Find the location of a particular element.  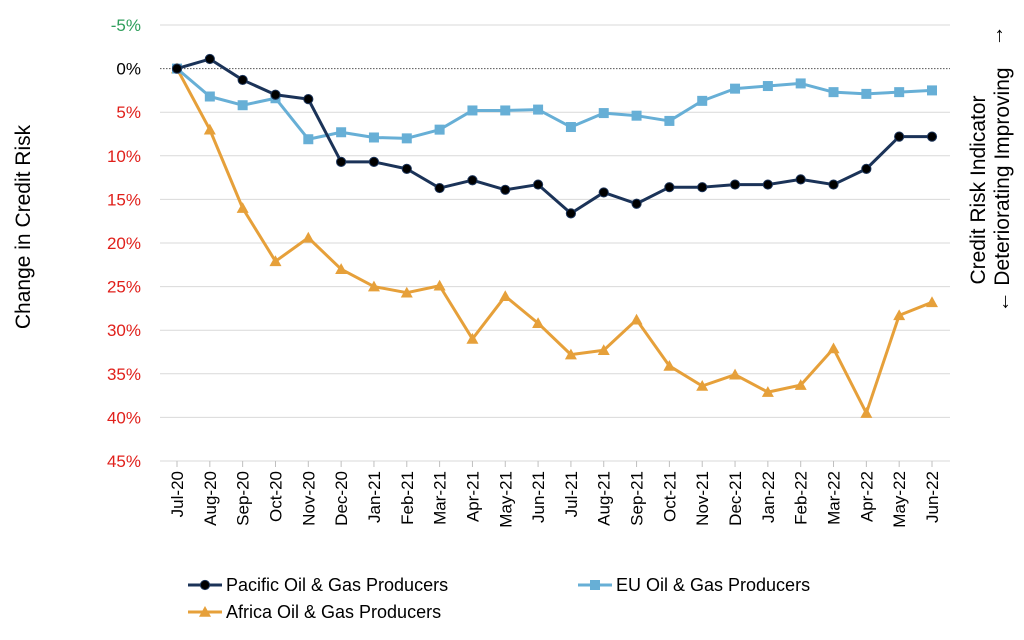

x-tick-label: Sep-21 is located at coordinates (637, 498).